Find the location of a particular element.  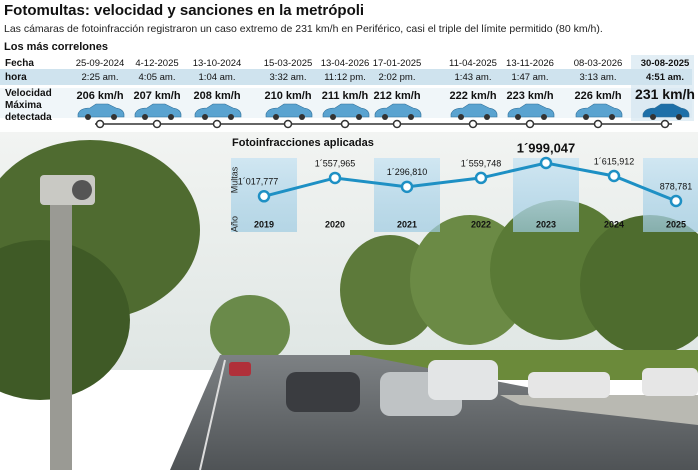

x-tick-label: 2024 is located at coordinates (614, 224).